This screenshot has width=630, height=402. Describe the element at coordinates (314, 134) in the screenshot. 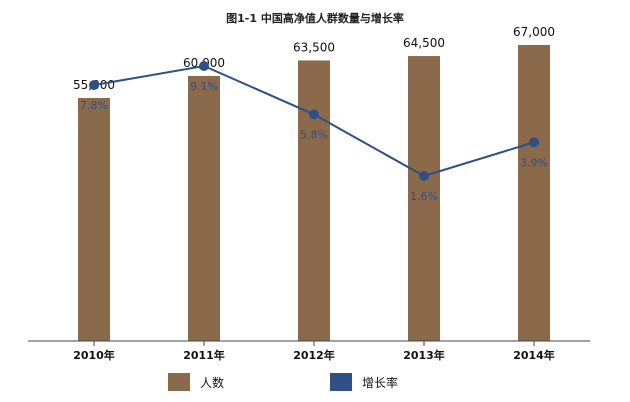

I see `rate-label-2: 5.8%` at that location.